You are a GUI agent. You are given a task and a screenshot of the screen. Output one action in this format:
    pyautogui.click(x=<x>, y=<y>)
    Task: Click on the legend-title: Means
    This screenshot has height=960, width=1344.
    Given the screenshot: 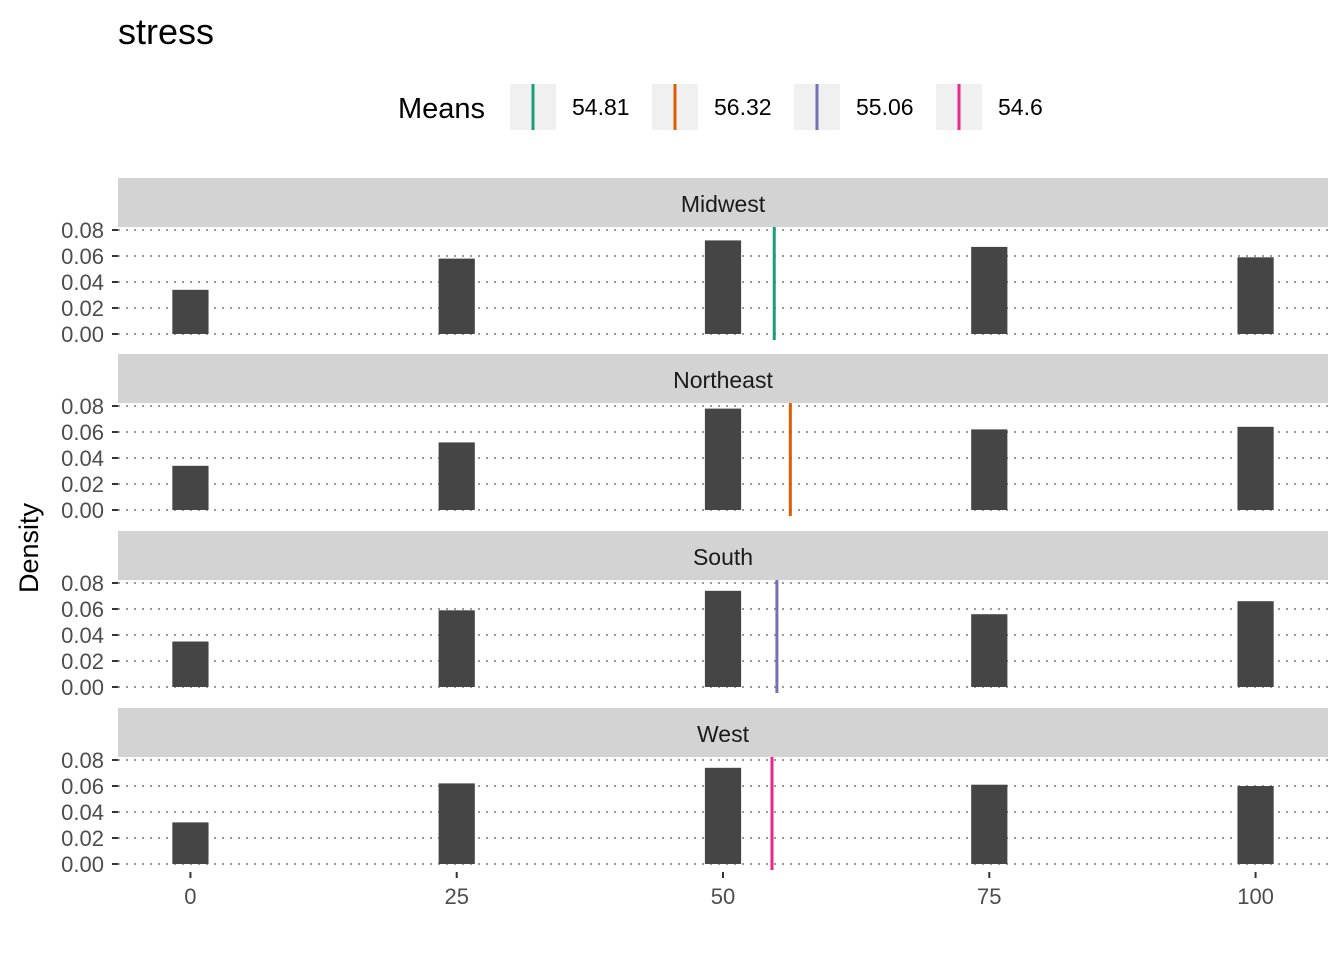 What is the action you would take?
    pyautogui.click(x=441, y=109)
    